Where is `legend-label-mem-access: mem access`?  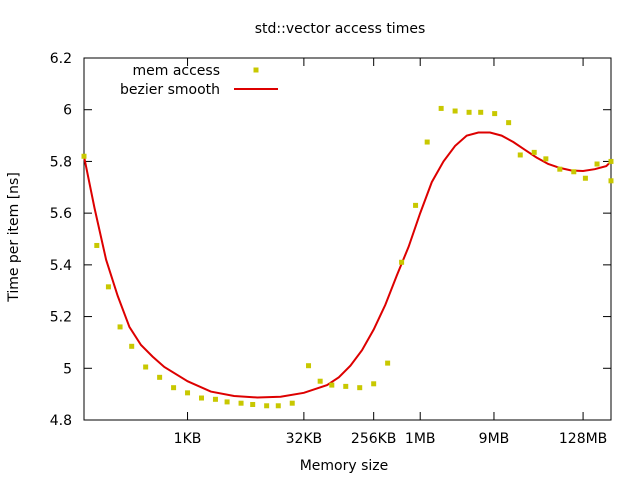
legend-label-mem-access: mem access is located at coordinates (176, 71).